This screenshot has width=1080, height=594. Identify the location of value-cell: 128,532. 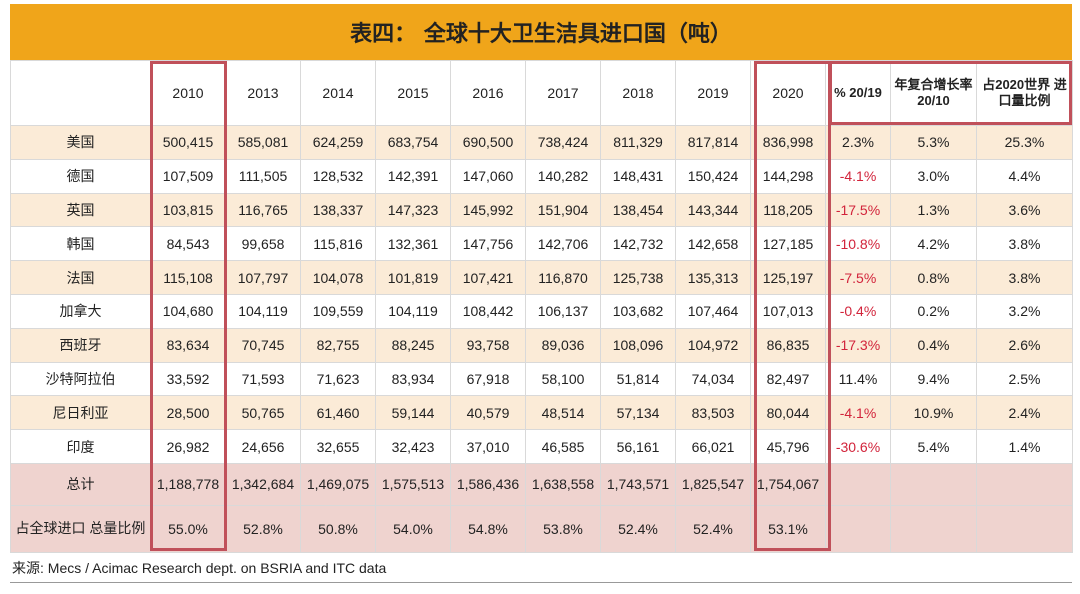
(338, 176).